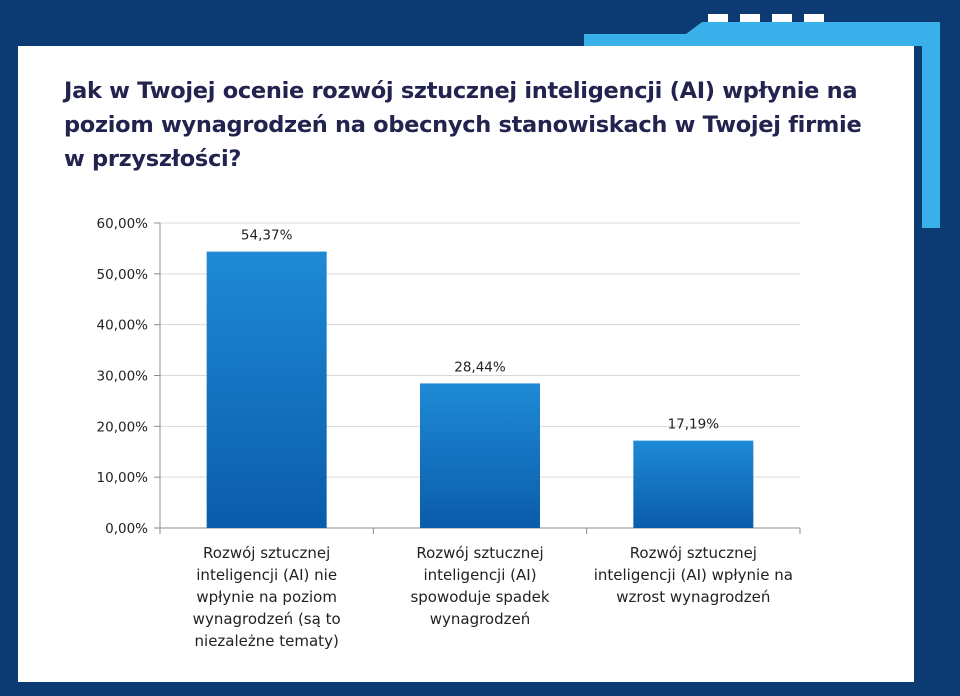  I want to click on x-tick-label: spowoduje spadek, so click(479, 597).